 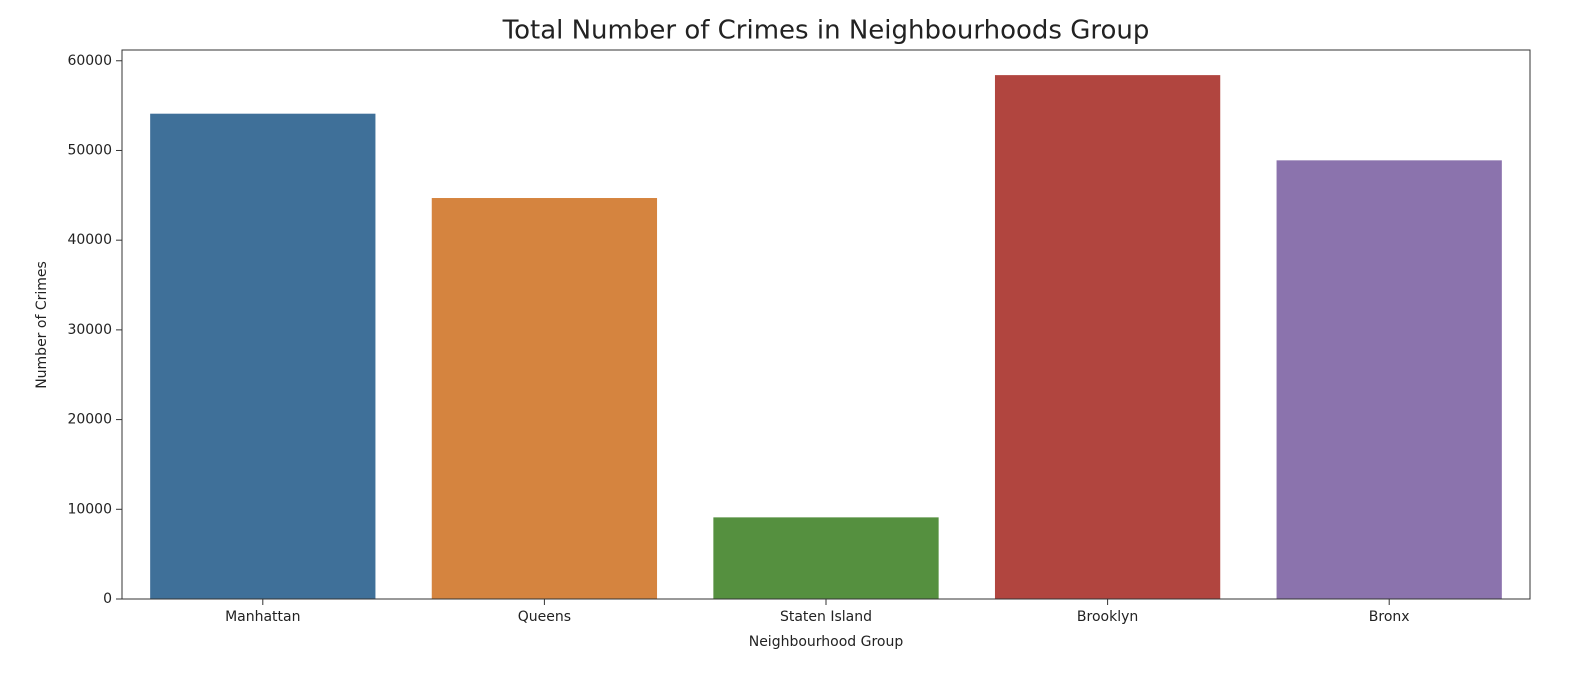 I want to click on y-tick-label: 40000, so click(x=89, y=240).